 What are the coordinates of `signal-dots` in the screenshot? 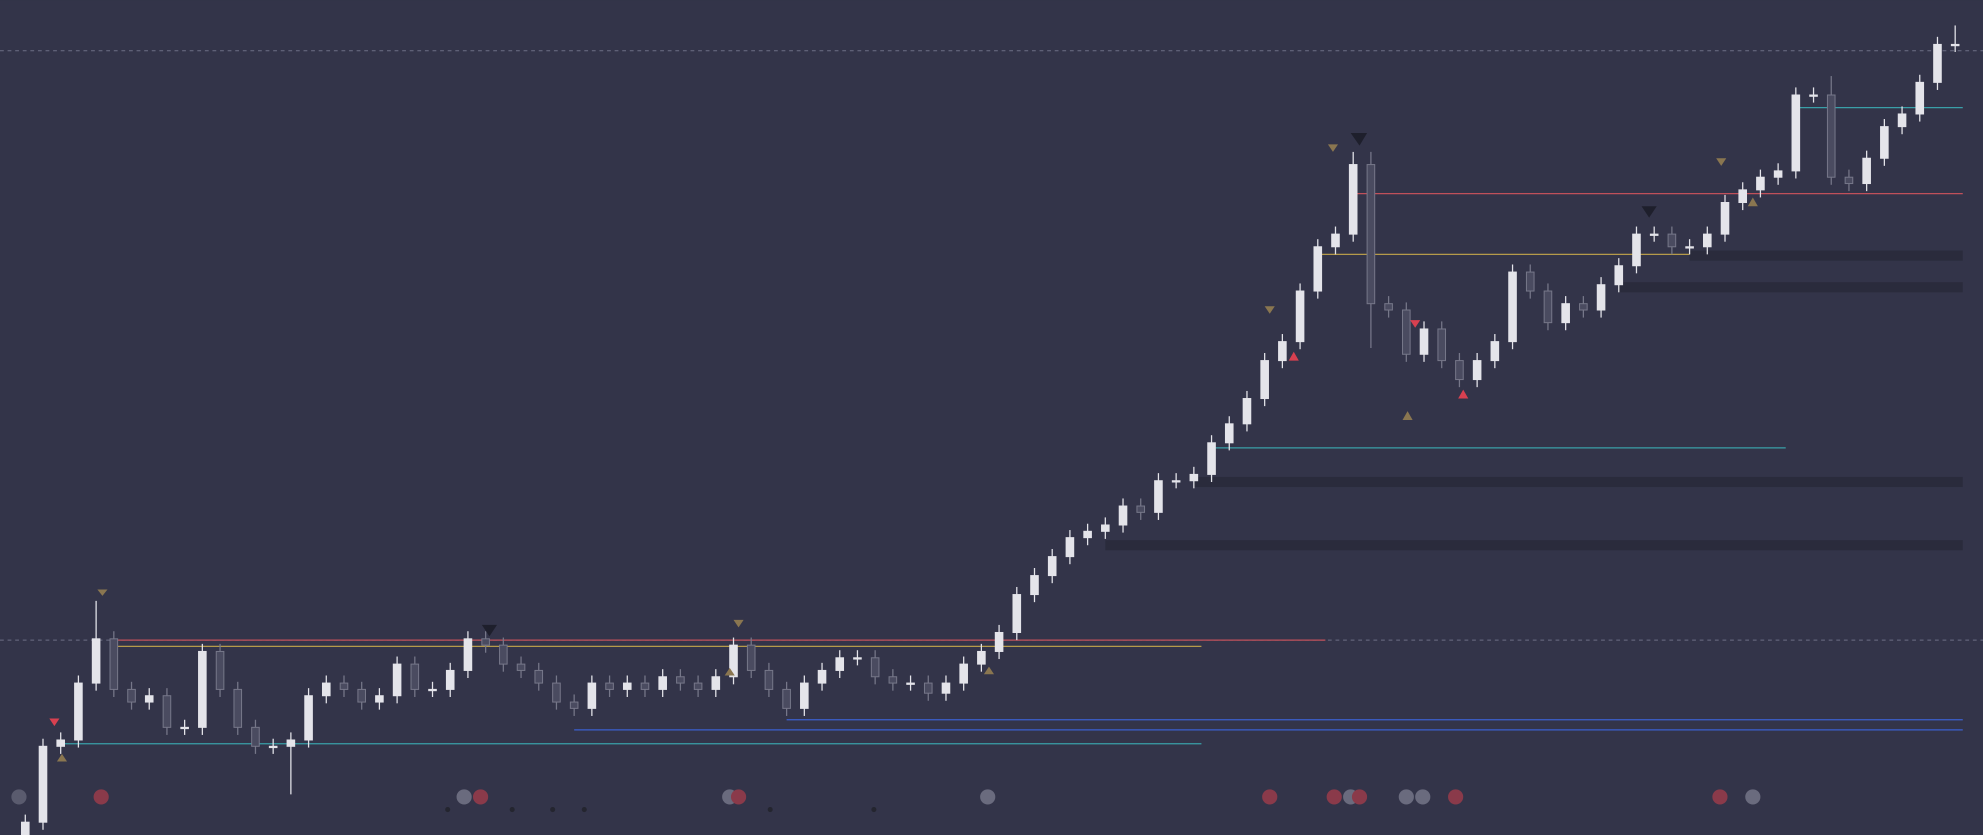 It's located at (886, 801).